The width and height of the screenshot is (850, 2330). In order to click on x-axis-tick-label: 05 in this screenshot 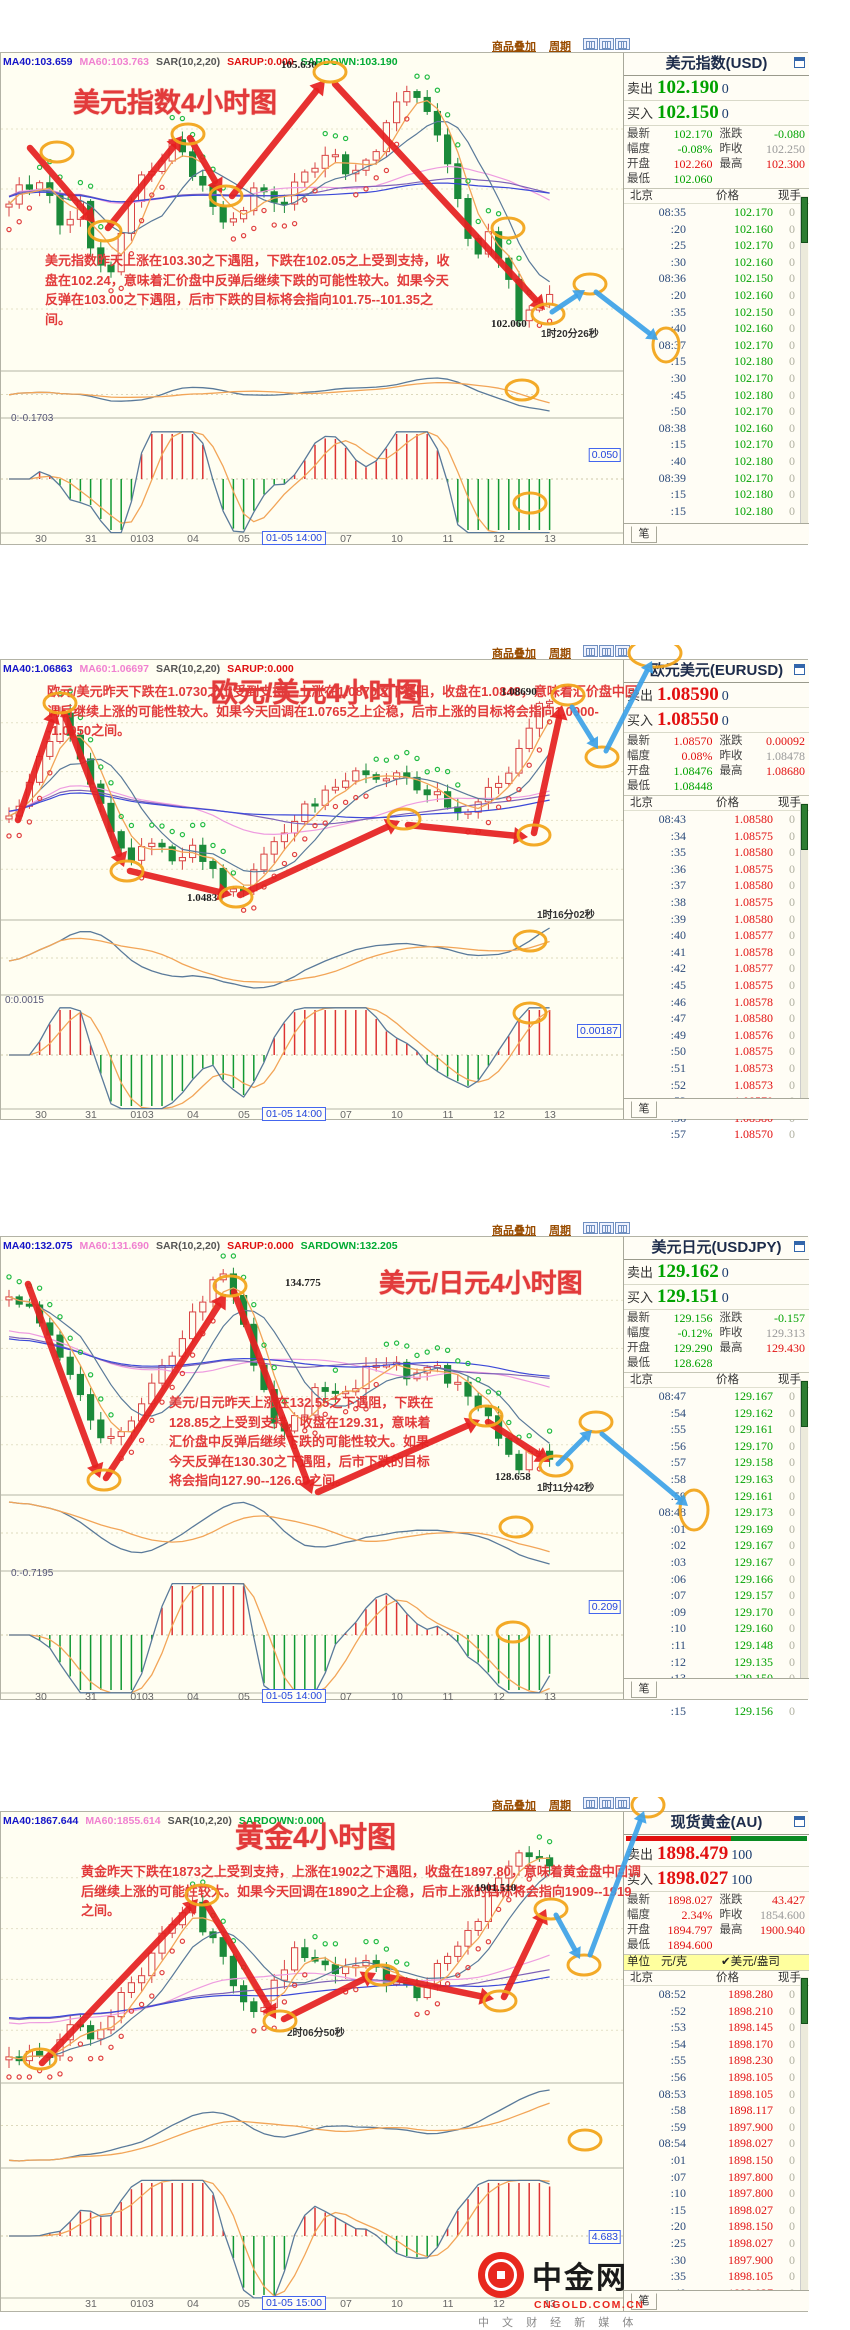, I will do `click(244, 2304)`.